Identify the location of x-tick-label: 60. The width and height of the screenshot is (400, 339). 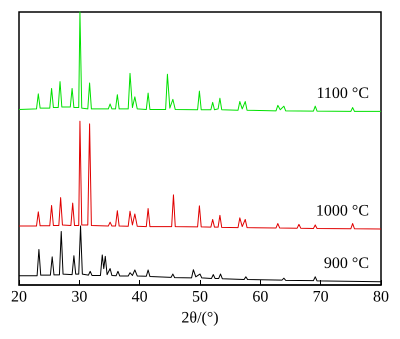
(260, 297).